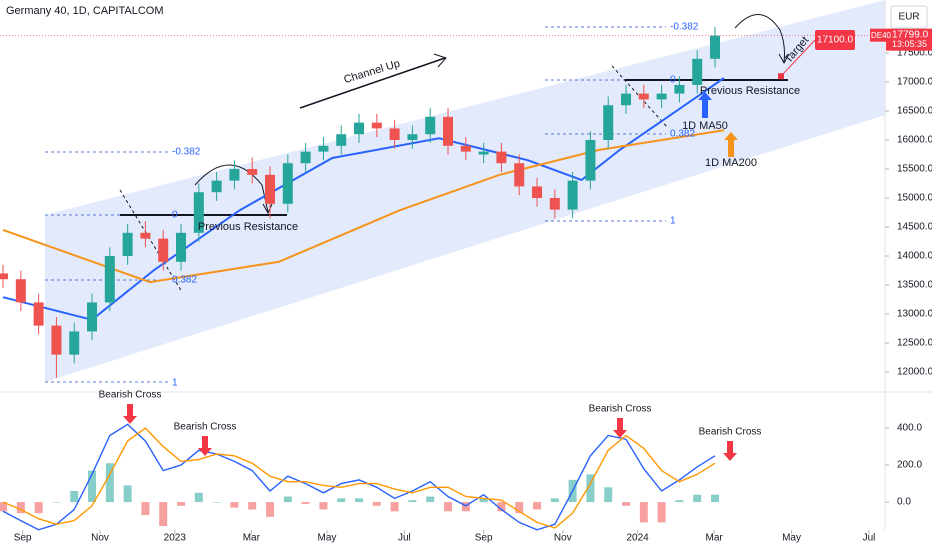  I want to click on y-tick-label: 0.0, so click(904, 502).